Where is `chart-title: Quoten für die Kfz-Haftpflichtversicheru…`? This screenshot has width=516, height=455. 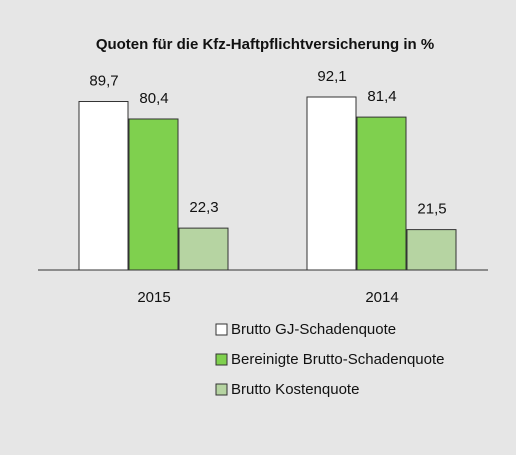 chart-title: Quoten für die Kfz-Haftpflichtversicheru… is located at coordinates (265, 44).